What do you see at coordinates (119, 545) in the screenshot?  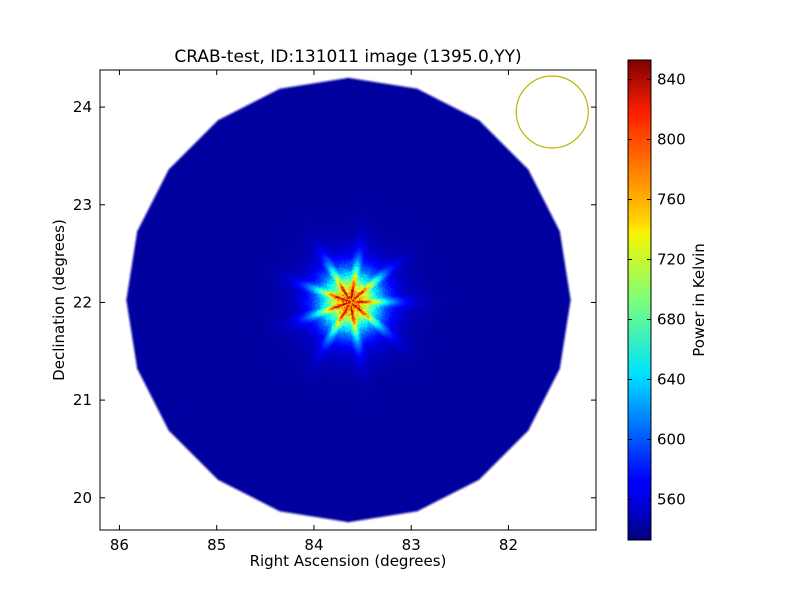 I see `x-tick-label: 86` at bounding box center [119, 545].